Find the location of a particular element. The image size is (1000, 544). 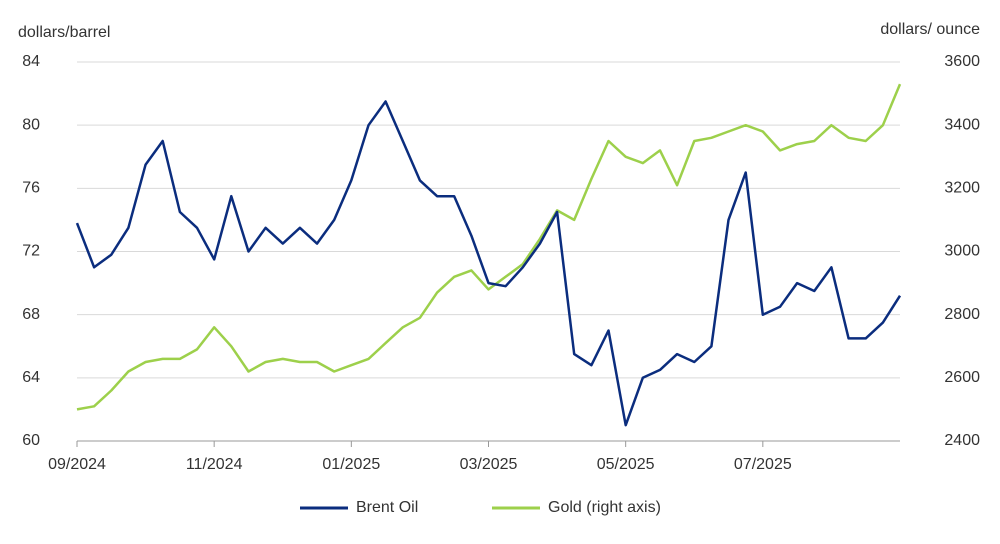

y-tick-label: 80 is located at coordinates (31, 124).